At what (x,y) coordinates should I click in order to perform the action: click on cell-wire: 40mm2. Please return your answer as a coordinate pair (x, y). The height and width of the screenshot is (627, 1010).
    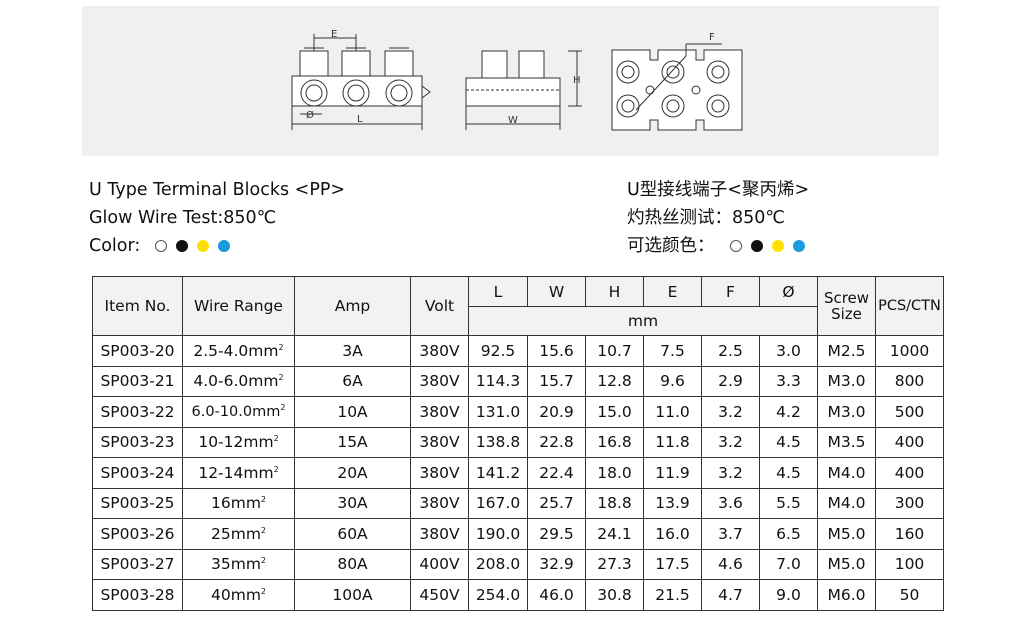
    Looking at the image, I should click on (238, 595).